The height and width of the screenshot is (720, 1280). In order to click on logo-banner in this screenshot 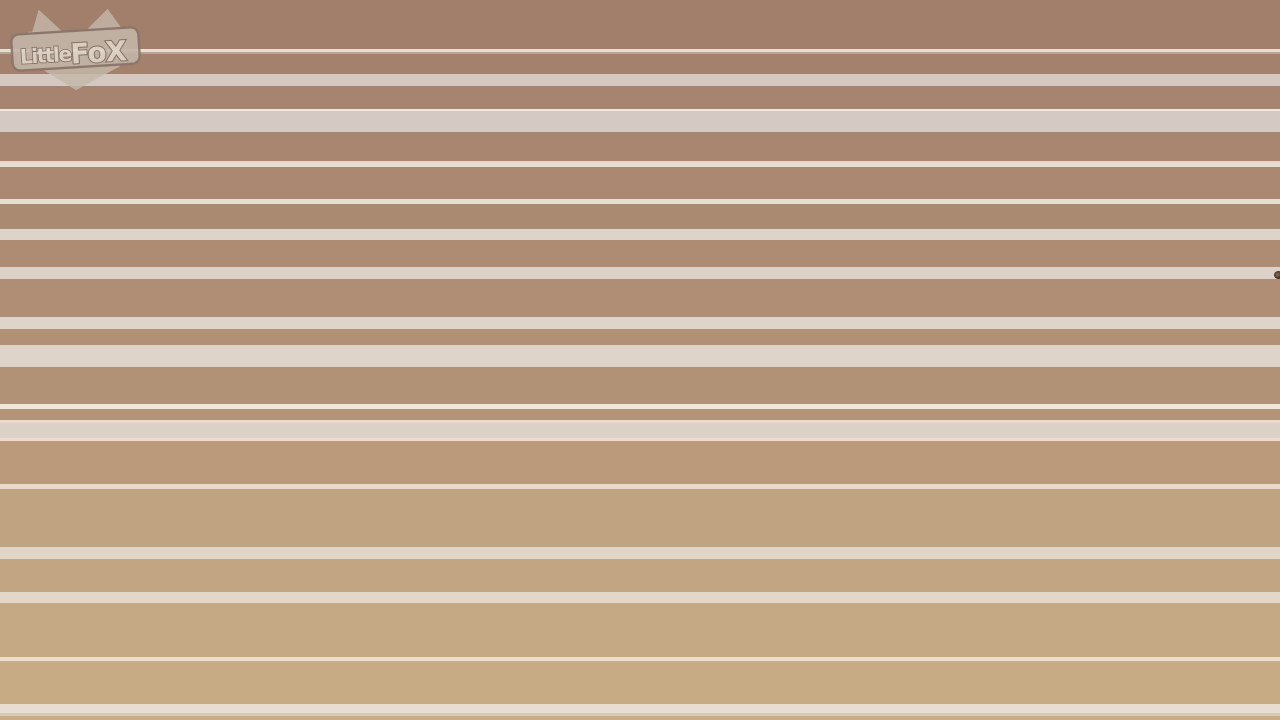, I will do `click(75, 49)`.